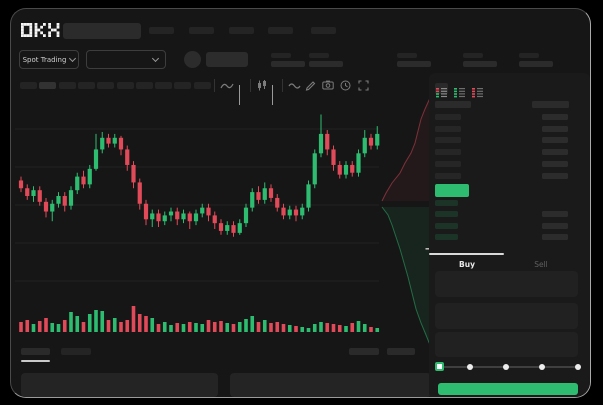  Describe the element at coordinates (35, 351) in the screenshot. I see `bottom-tab-active` at that location.